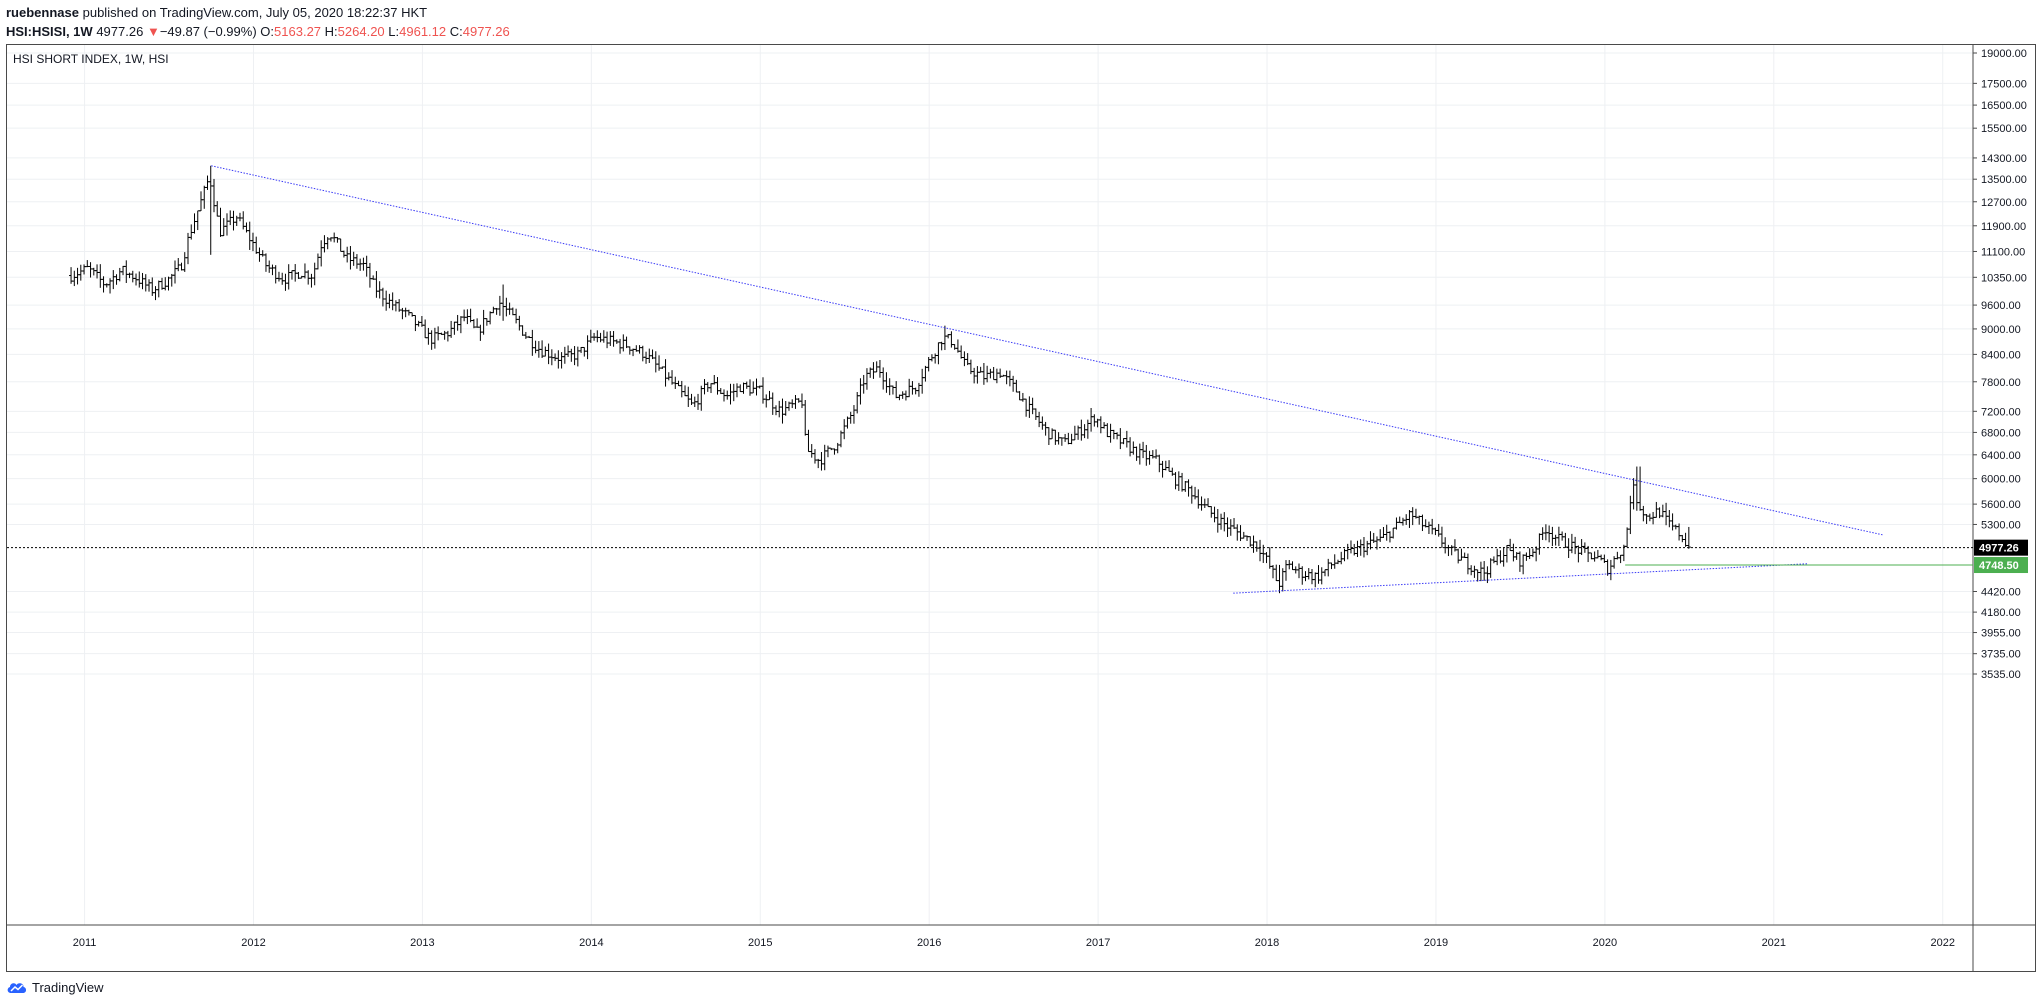 This screenshot has height=1002, width=2041. I want to click on y-tick-label: 11900.00, so click(2003, 227).